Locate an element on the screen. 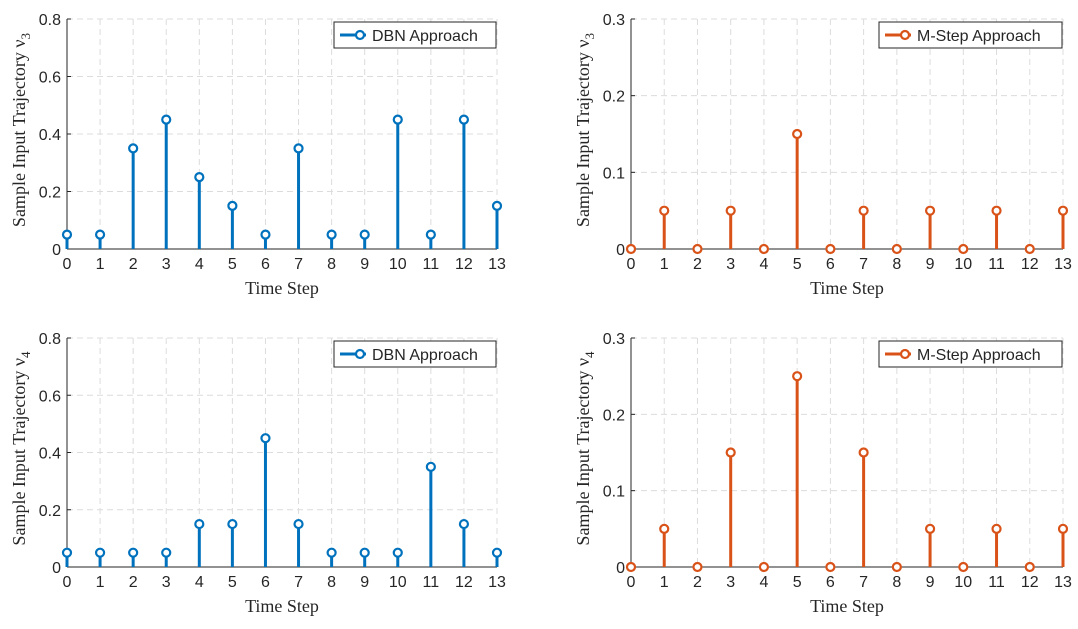 Image resolution: width=1078 pixels, height=629 pixels. y-axis-label-subscript: 3 is located at coordinates (25, 36).